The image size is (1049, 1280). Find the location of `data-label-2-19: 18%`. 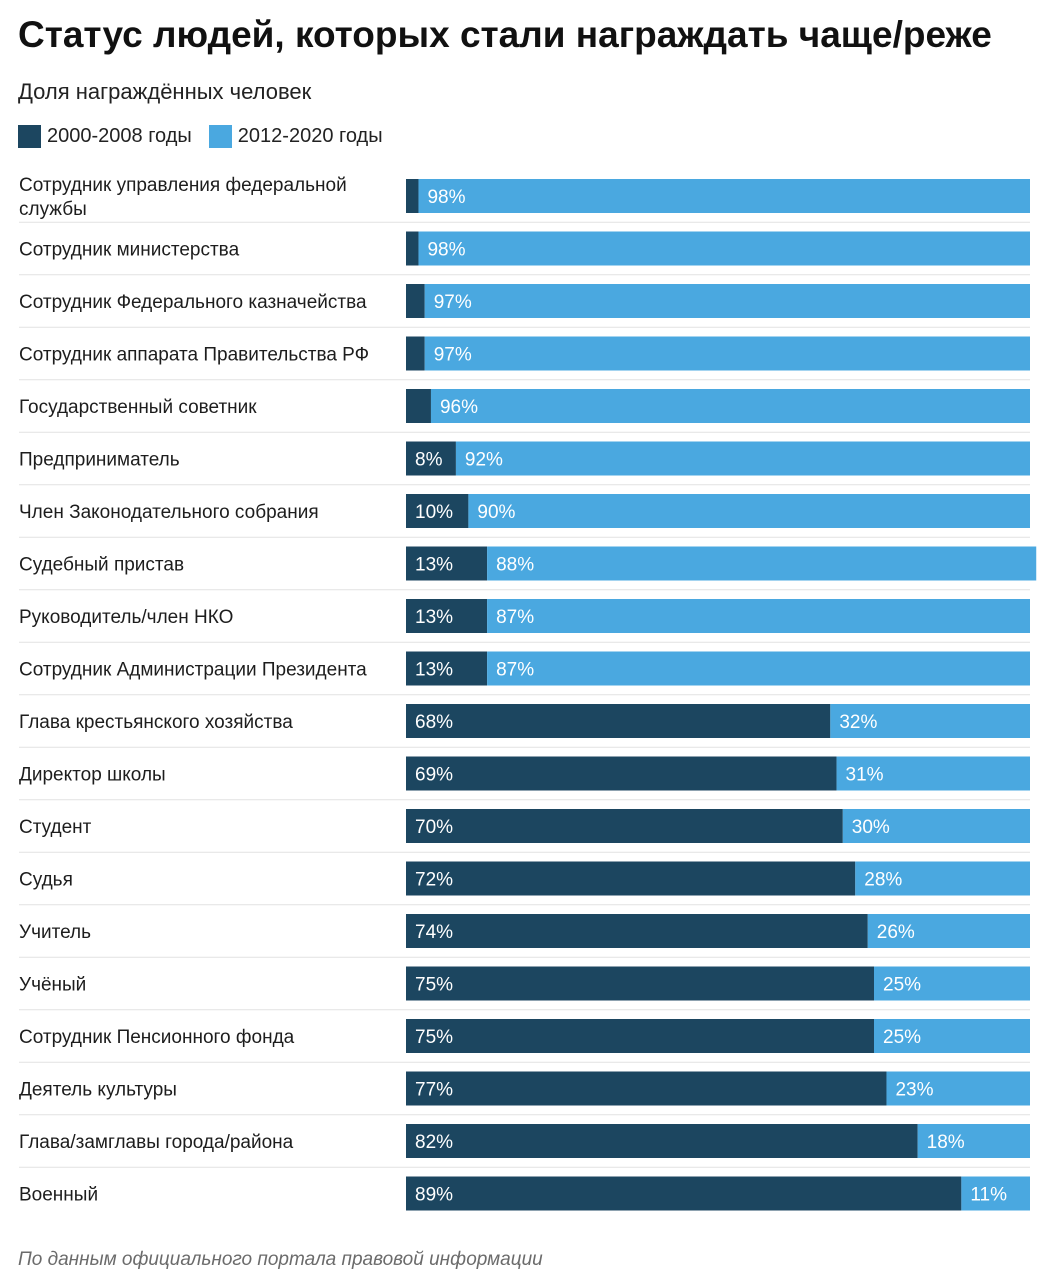

data-label-2-19: 18% is located at coordinates (946, 1142).